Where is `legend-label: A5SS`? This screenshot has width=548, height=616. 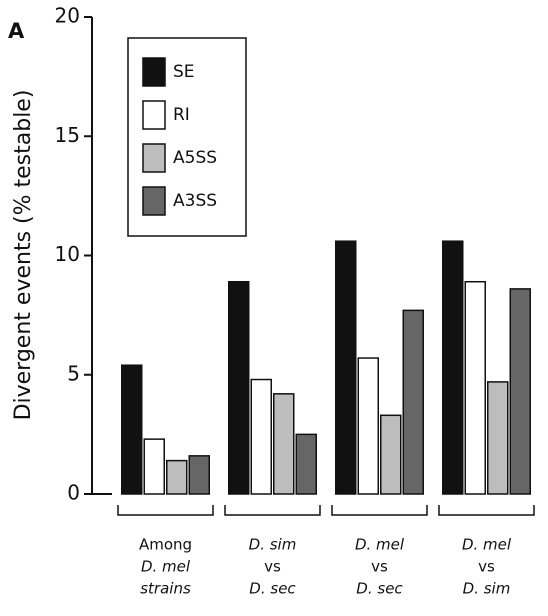 legend-label: A5SS is located at coordinates (195, 158).